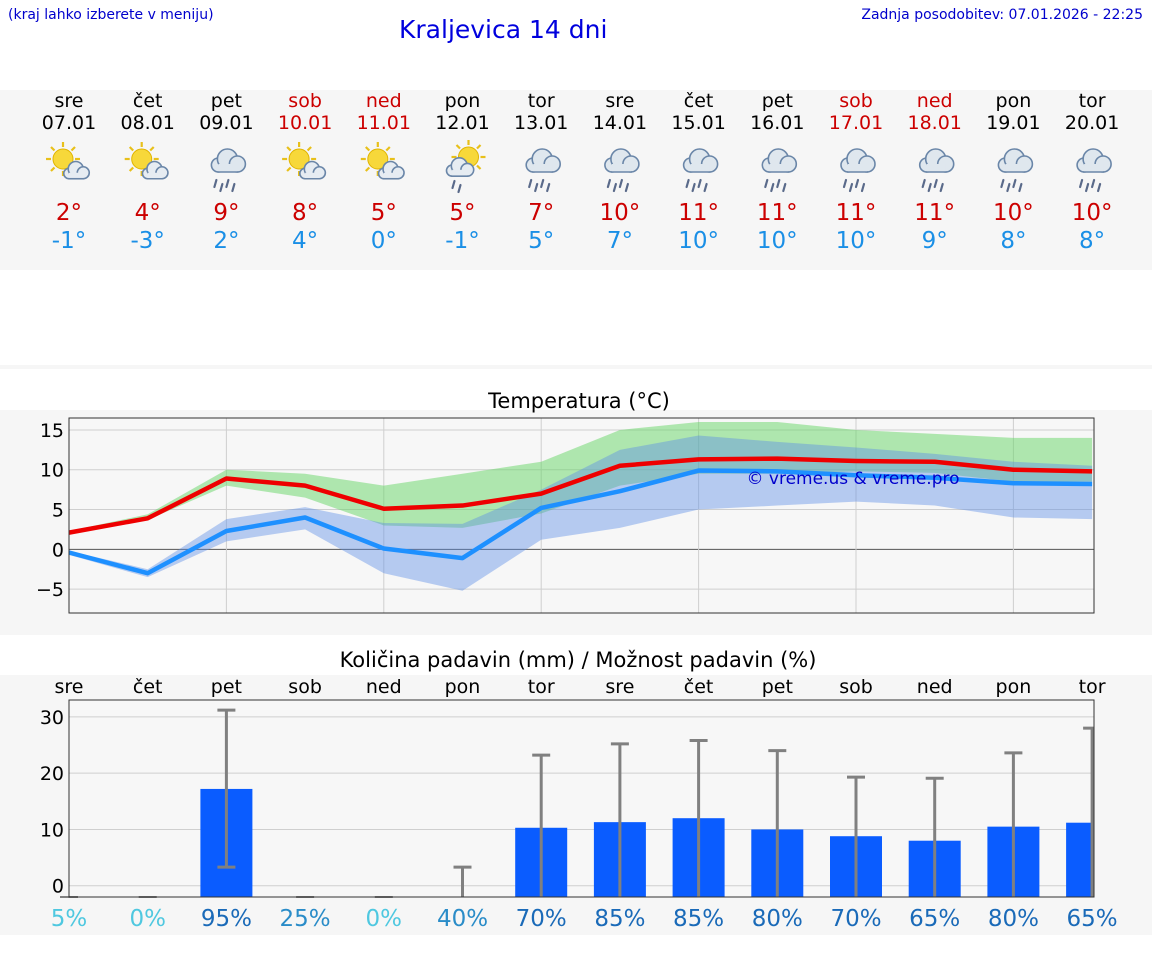 This screenshot has height=975, width=1152. I want to click on tmax-label: 7°, so click(541, 213).